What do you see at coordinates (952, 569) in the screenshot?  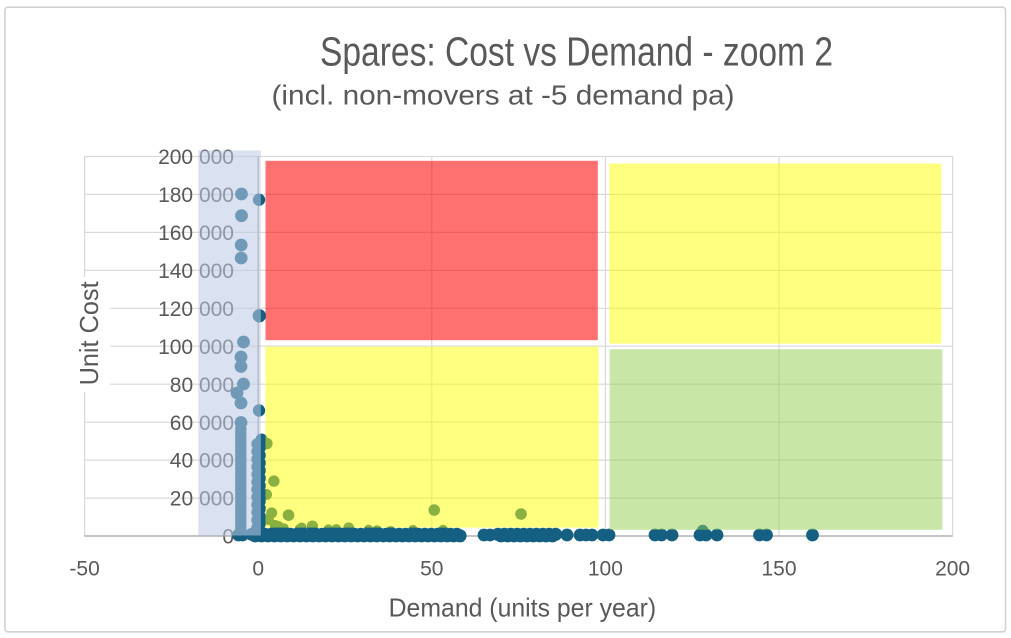 I see `svg-text: 200` at bounding box center [952, 569].